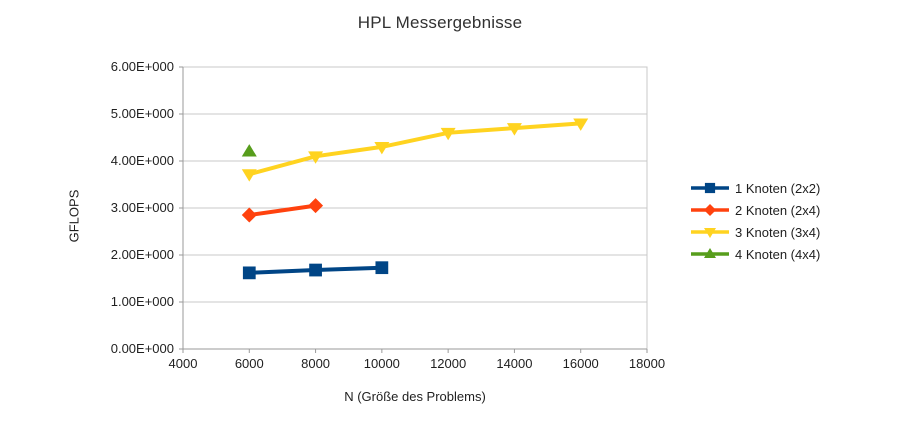 The height and width of the screenshot is (436, 898). Describe the element at coordinates (382, 363) in the screenshot. I see `x-tick-label: 10000` at that location.